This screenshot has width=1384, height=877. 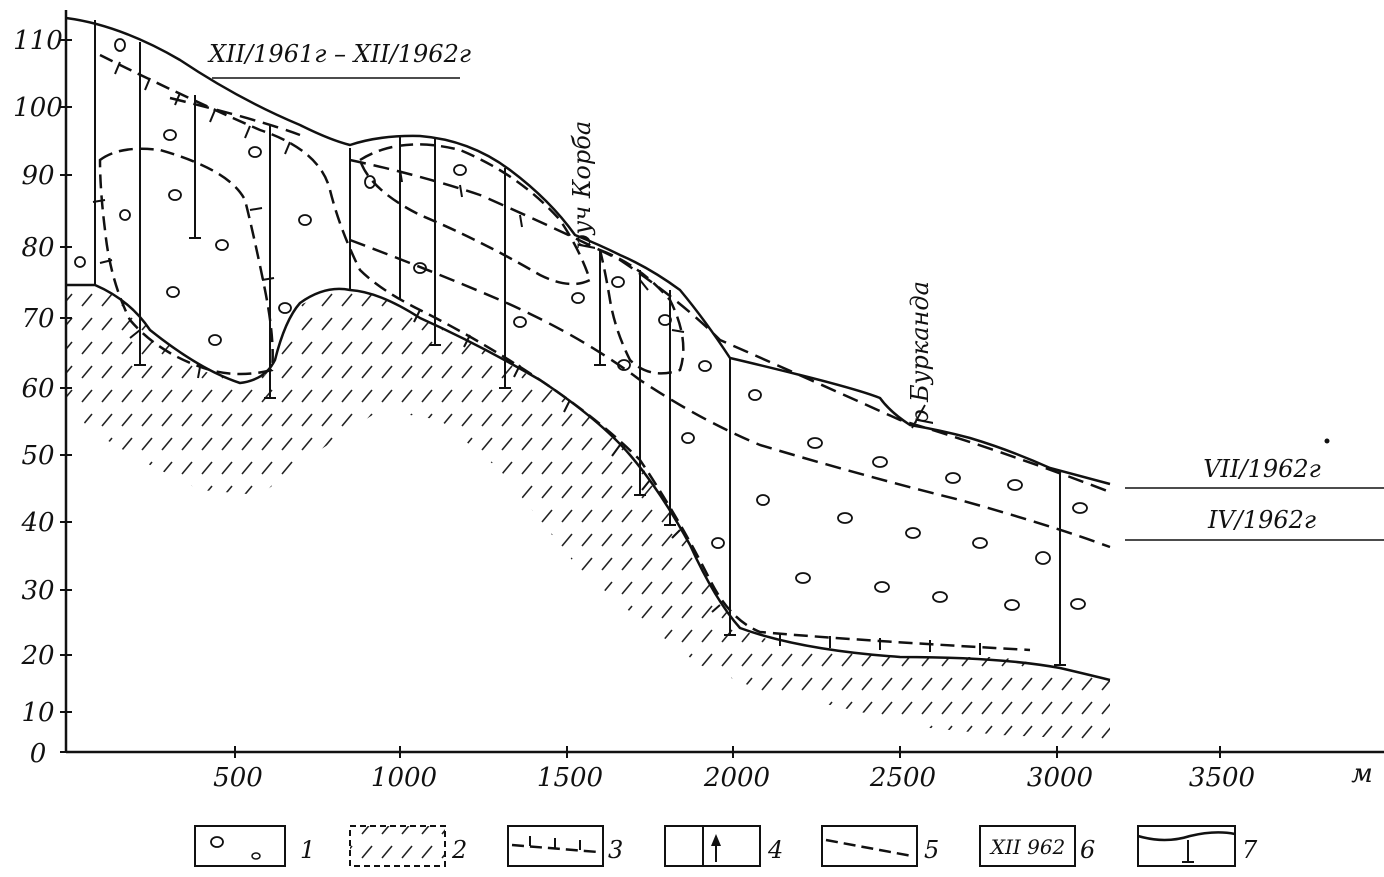 What do you see at coordinates (1262, 469) in the screenshot?
I see `water-level-label-vii: VII/1962г` at bounding box center [1262, 469].